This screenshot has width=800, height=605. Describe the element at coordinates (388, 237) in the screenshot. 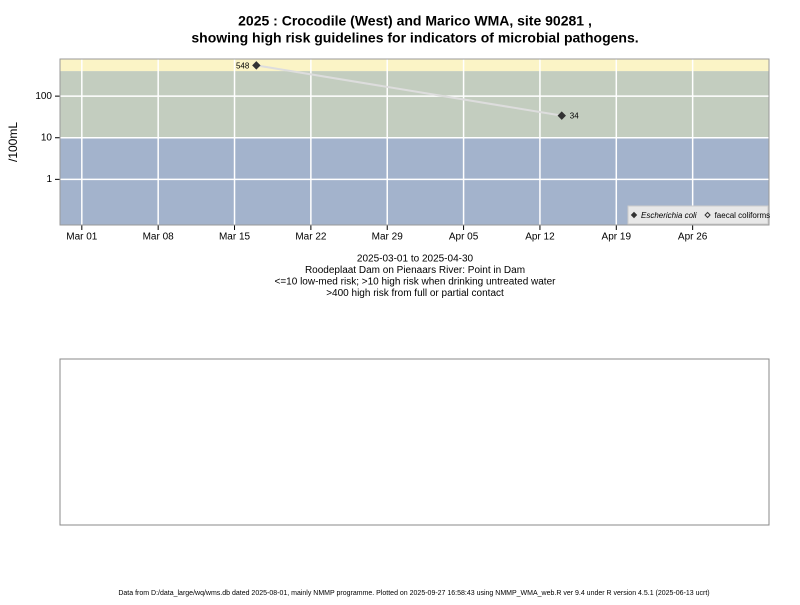

I see `x-tick-label: Mar 29` at that location.